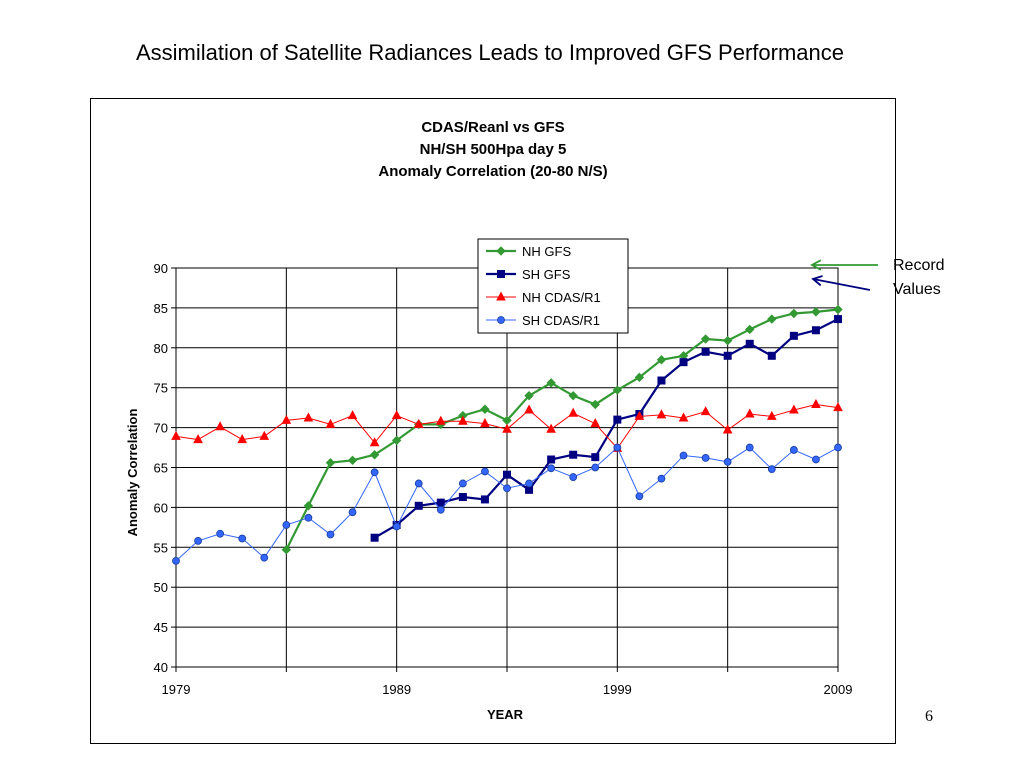 Image resolution: width=1024 pixels, height=768 pixels. Describe the element at coordinates (841, 284) in the screenshot. I see `arrow-shaft` at that location.